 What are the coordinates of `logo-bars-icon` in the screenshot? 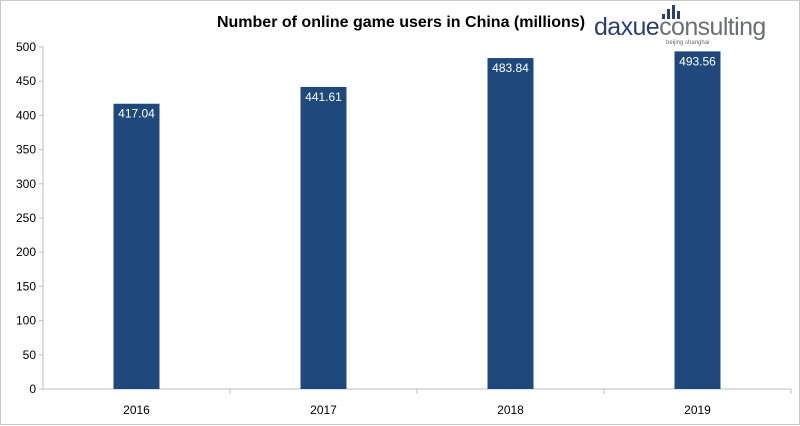 It's located at (674, 12).